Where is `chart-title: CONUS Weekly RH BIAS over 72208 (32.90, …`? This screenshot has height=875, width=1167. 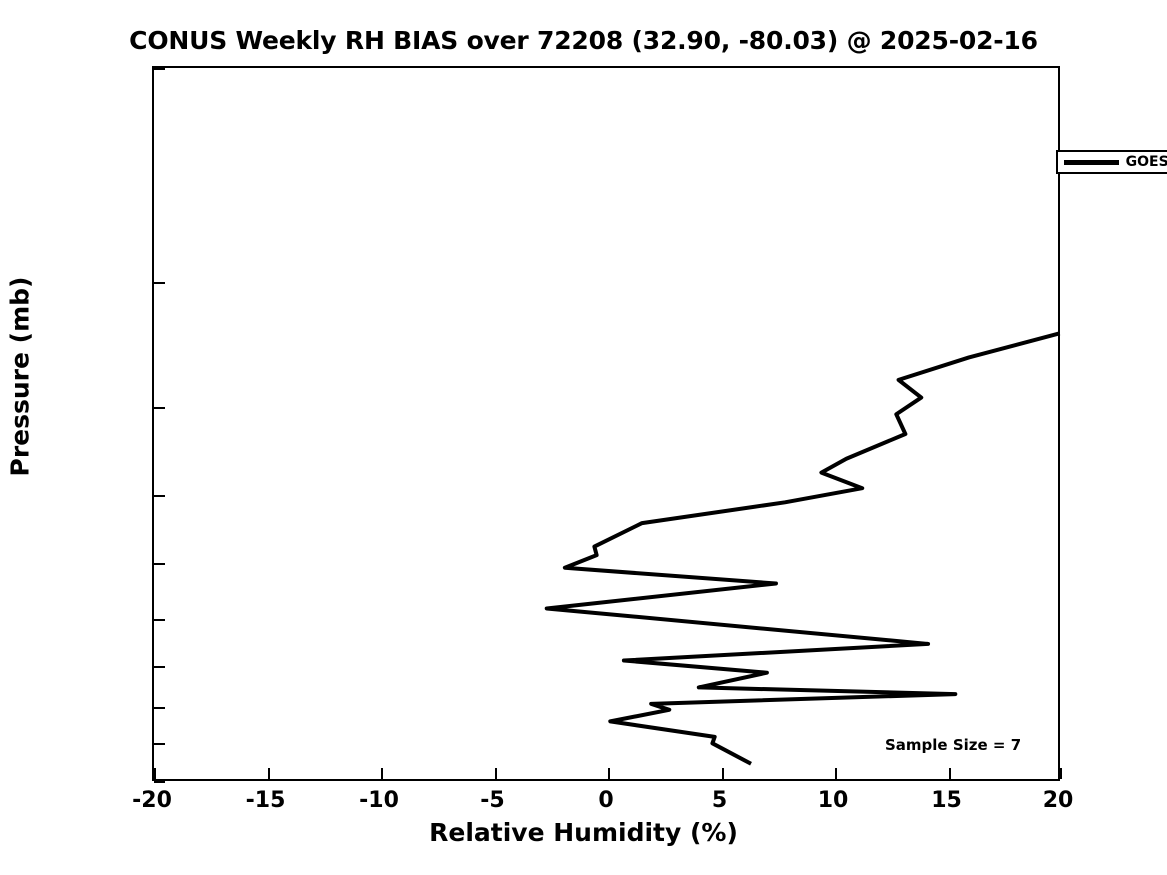 chart-title: CONUS Weekly RH BIAS over 72208 (32.90, … is located at coordinates (583, 40).